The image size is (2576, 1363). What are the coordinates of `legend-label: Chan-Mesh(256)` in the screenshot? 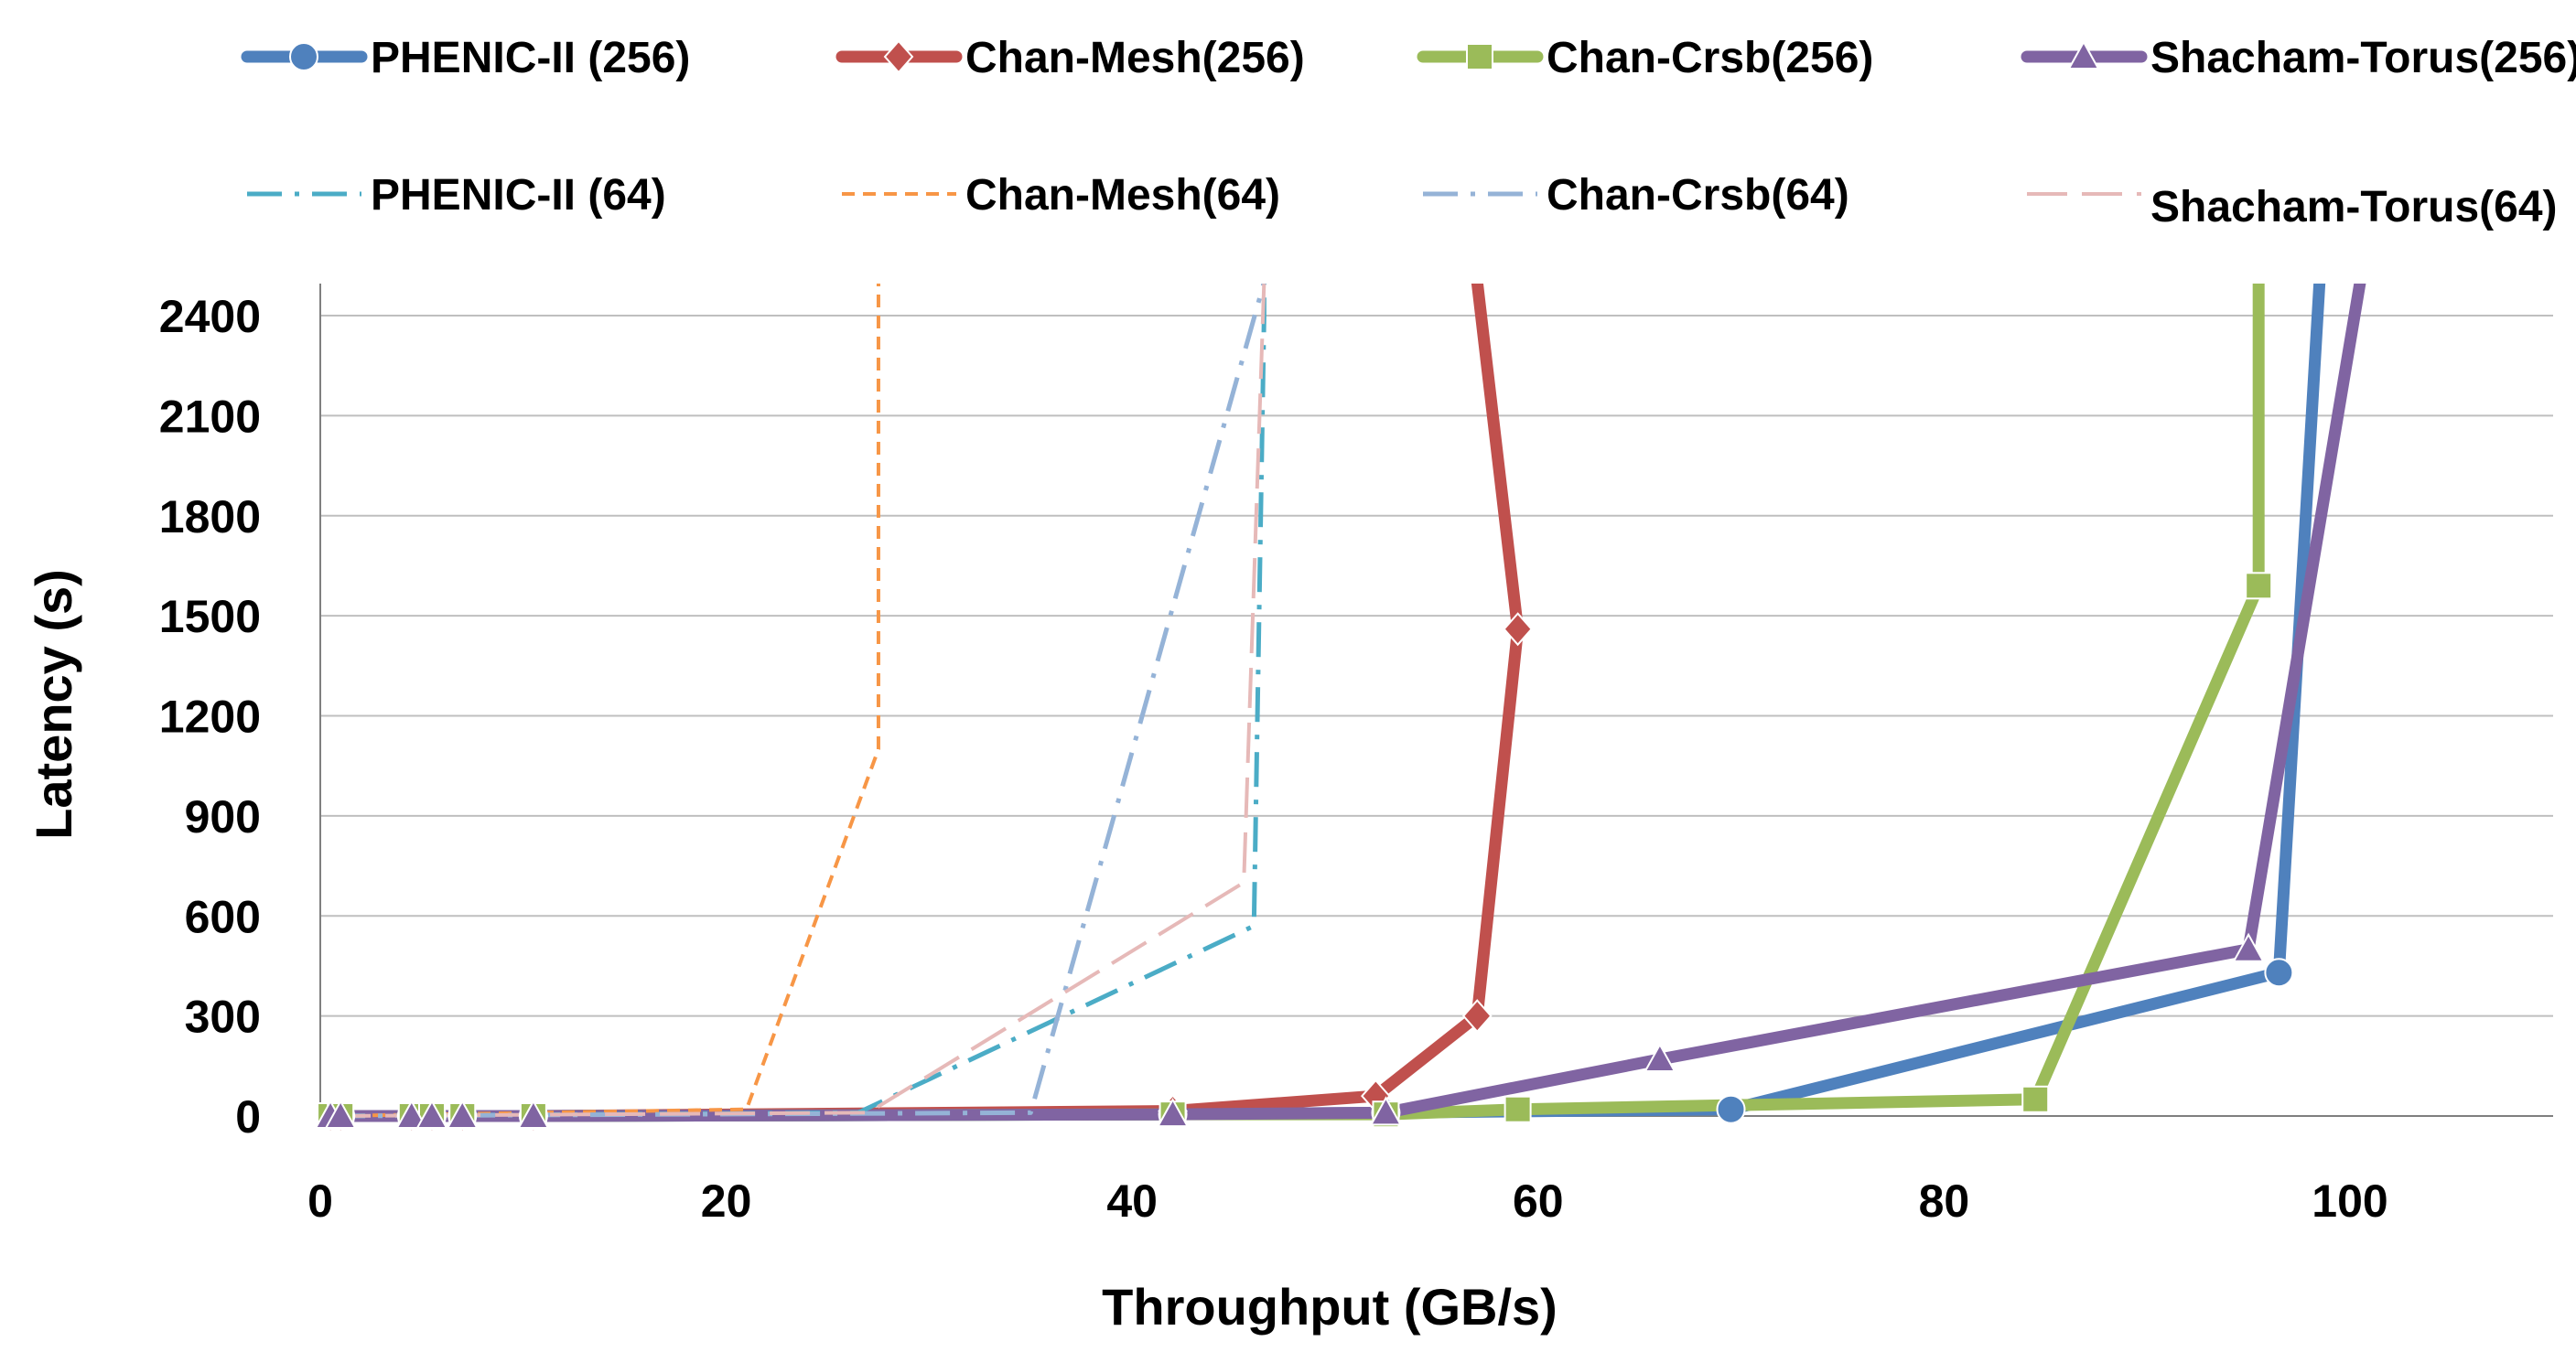 It's located at (1135, 58).